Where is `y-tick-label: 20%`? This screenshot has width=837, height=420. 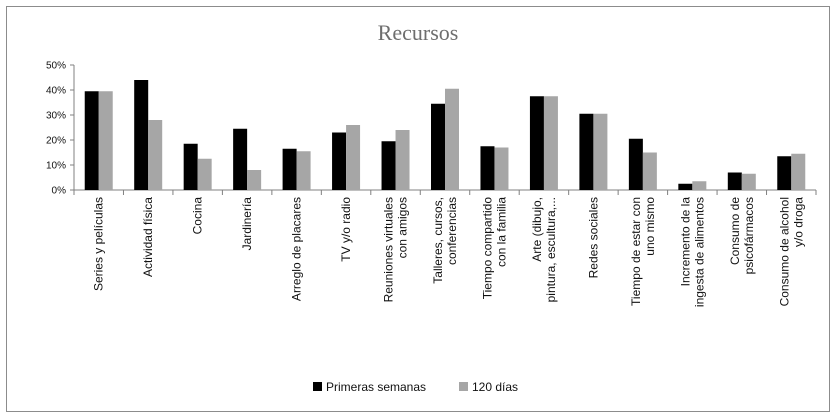
y-tick-label: 20% is located at coordinates (56, 141).